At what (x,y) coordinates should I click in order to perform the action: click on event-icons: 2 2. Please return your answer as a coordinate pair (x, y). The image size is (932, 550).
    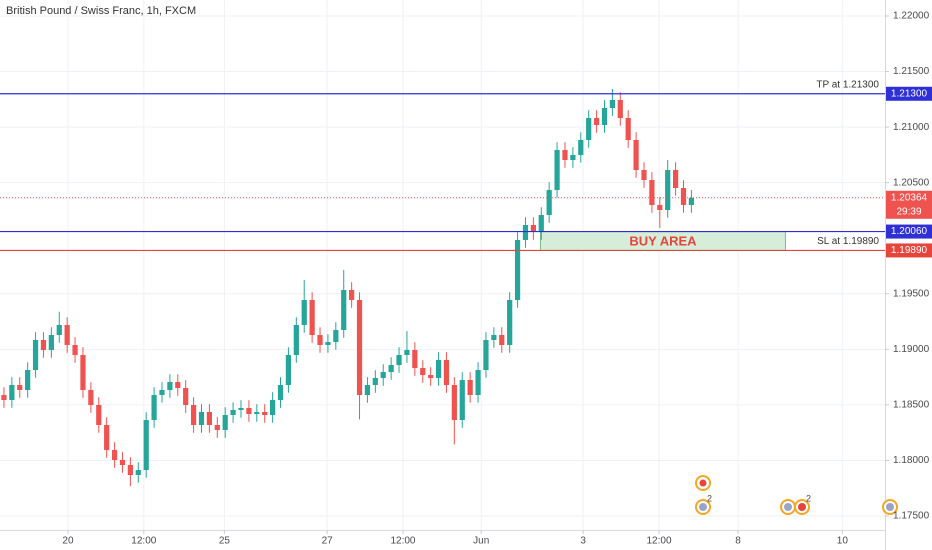
    Looking at the image, I should click on (796, 495).